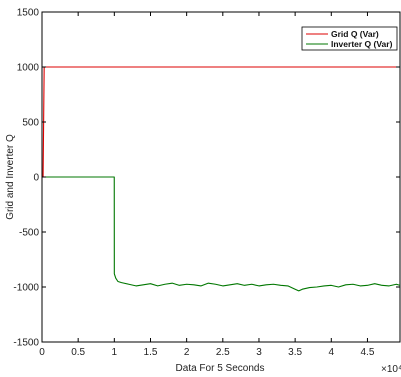 Image resolution: width=401 pixels, height=377 pixels. What do you see at coordinates (355, 34) in the screenshot?
I see `legend-label-grid-q: Grid Q (Var)` at bounding box center [355, 34].